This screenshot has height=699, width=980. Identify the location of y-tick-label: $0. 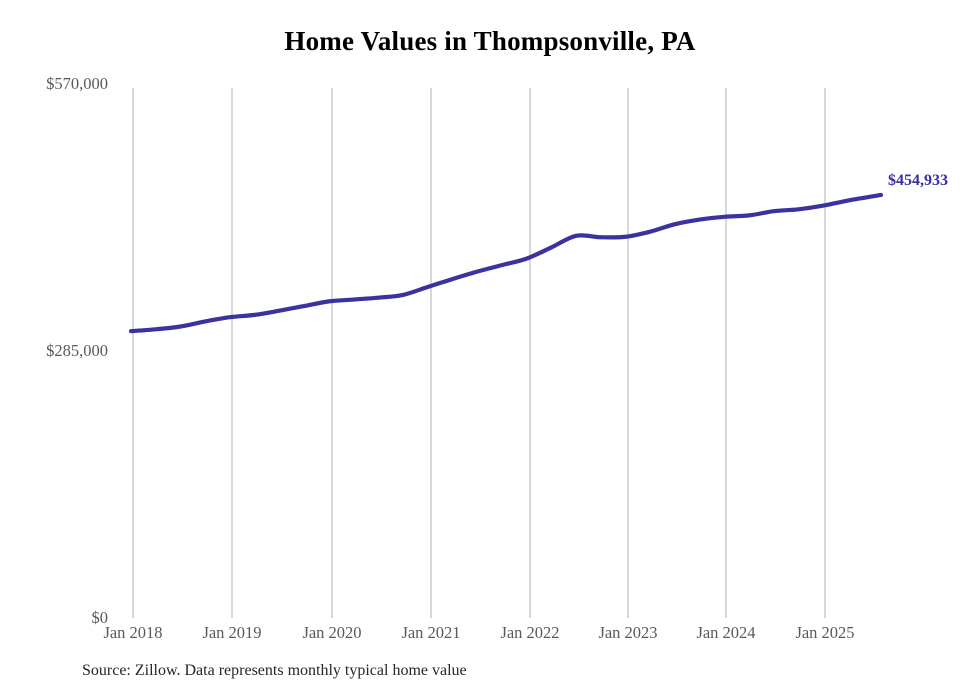
(100, 617).